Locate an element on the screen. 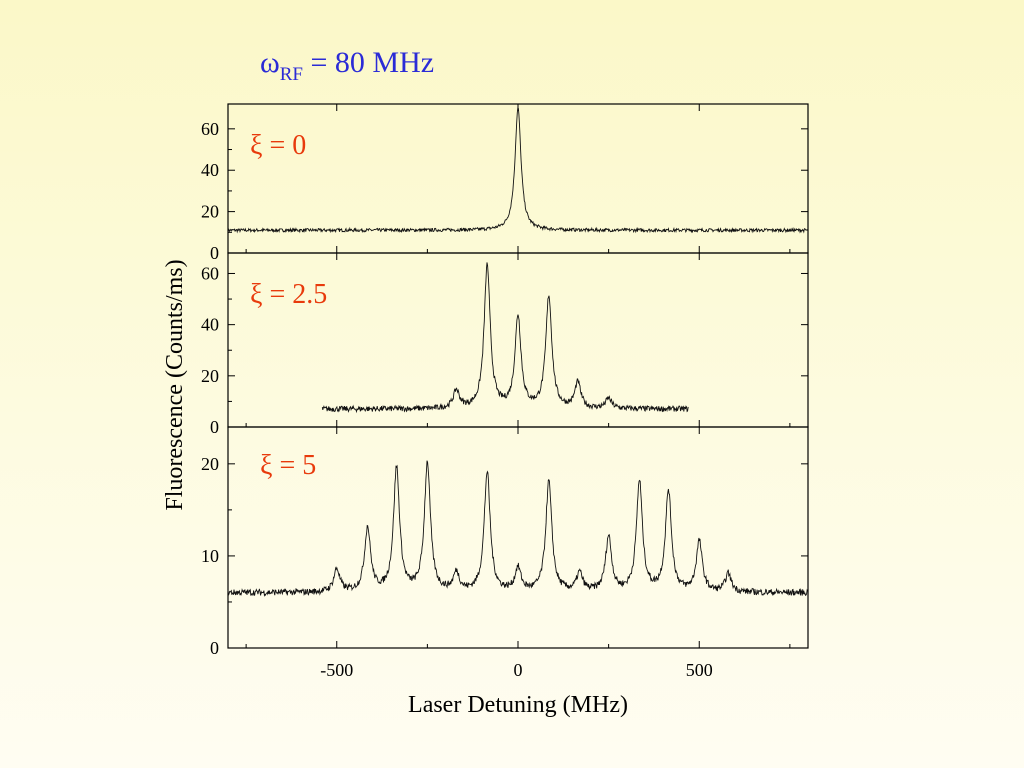  x-tick-label: 0 is located at coordinates (518, 670).